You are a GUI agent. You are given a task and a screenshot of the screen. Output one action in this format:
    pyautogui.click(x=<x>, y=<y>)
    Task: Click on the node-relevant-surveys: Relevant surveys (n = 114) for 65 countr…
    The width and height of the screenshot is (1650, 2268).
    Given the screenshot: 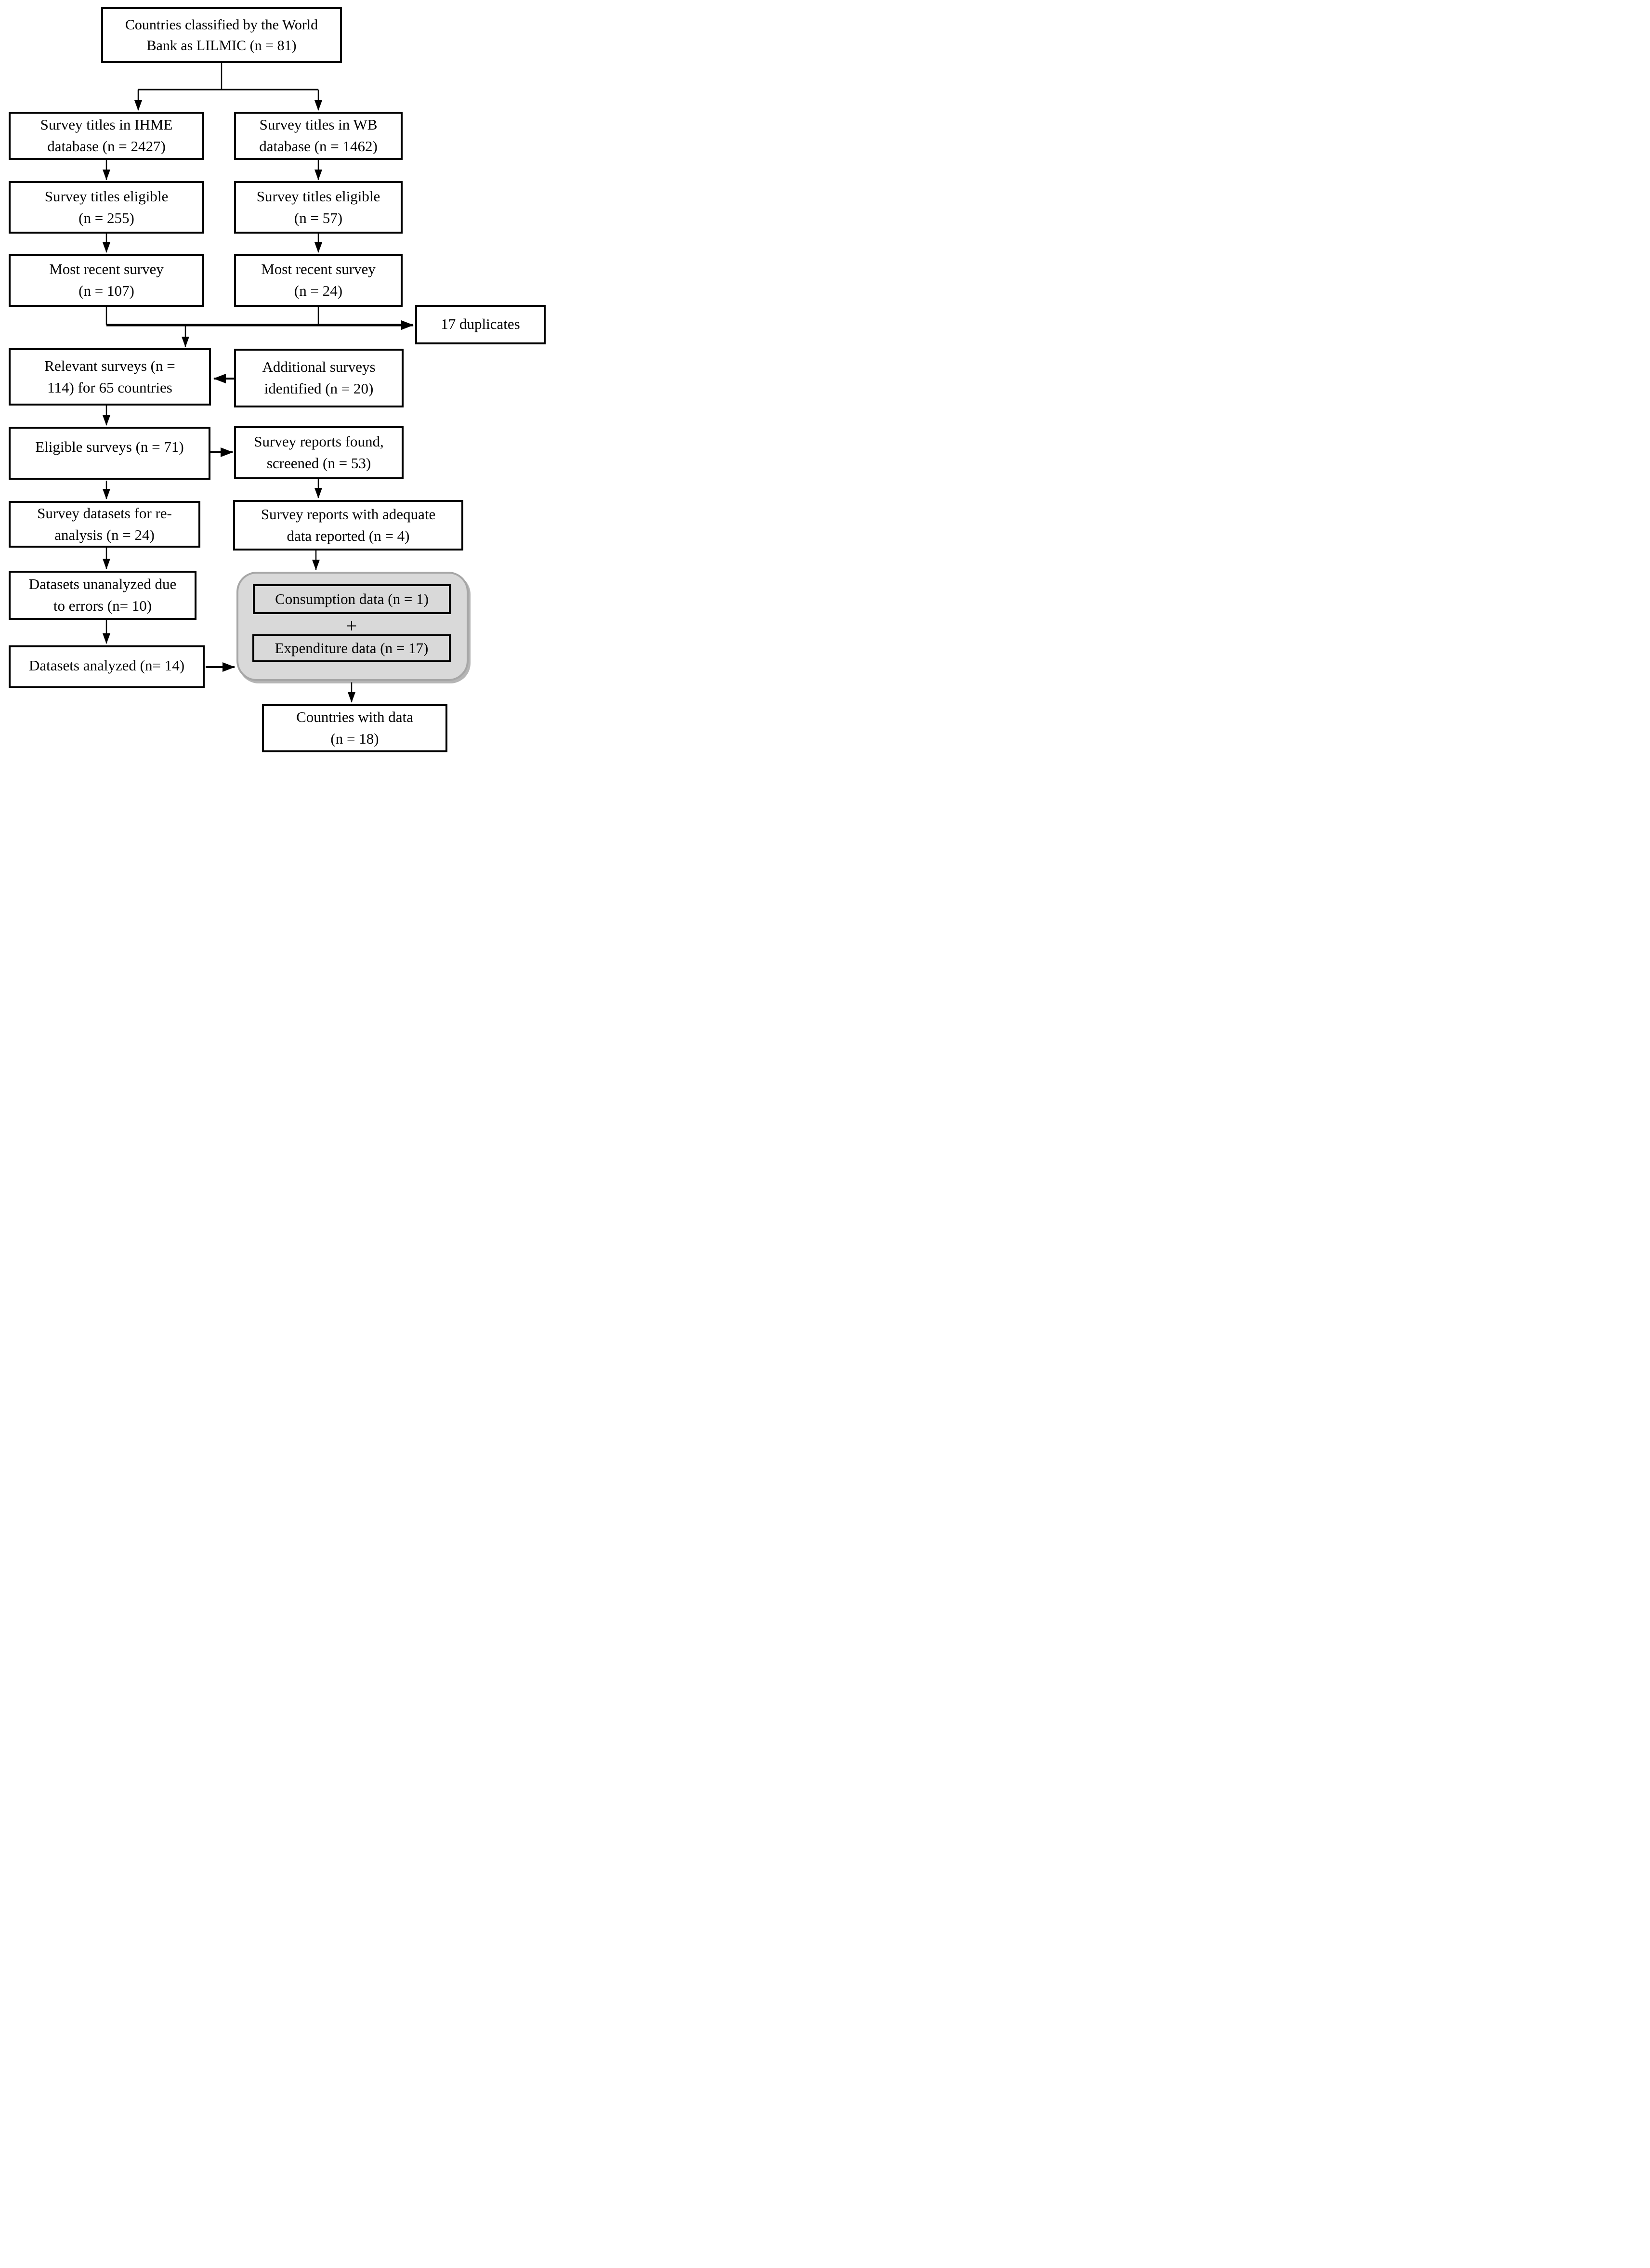 What is the action you would take?
    pyautogui.click(x=110, y=377)
    